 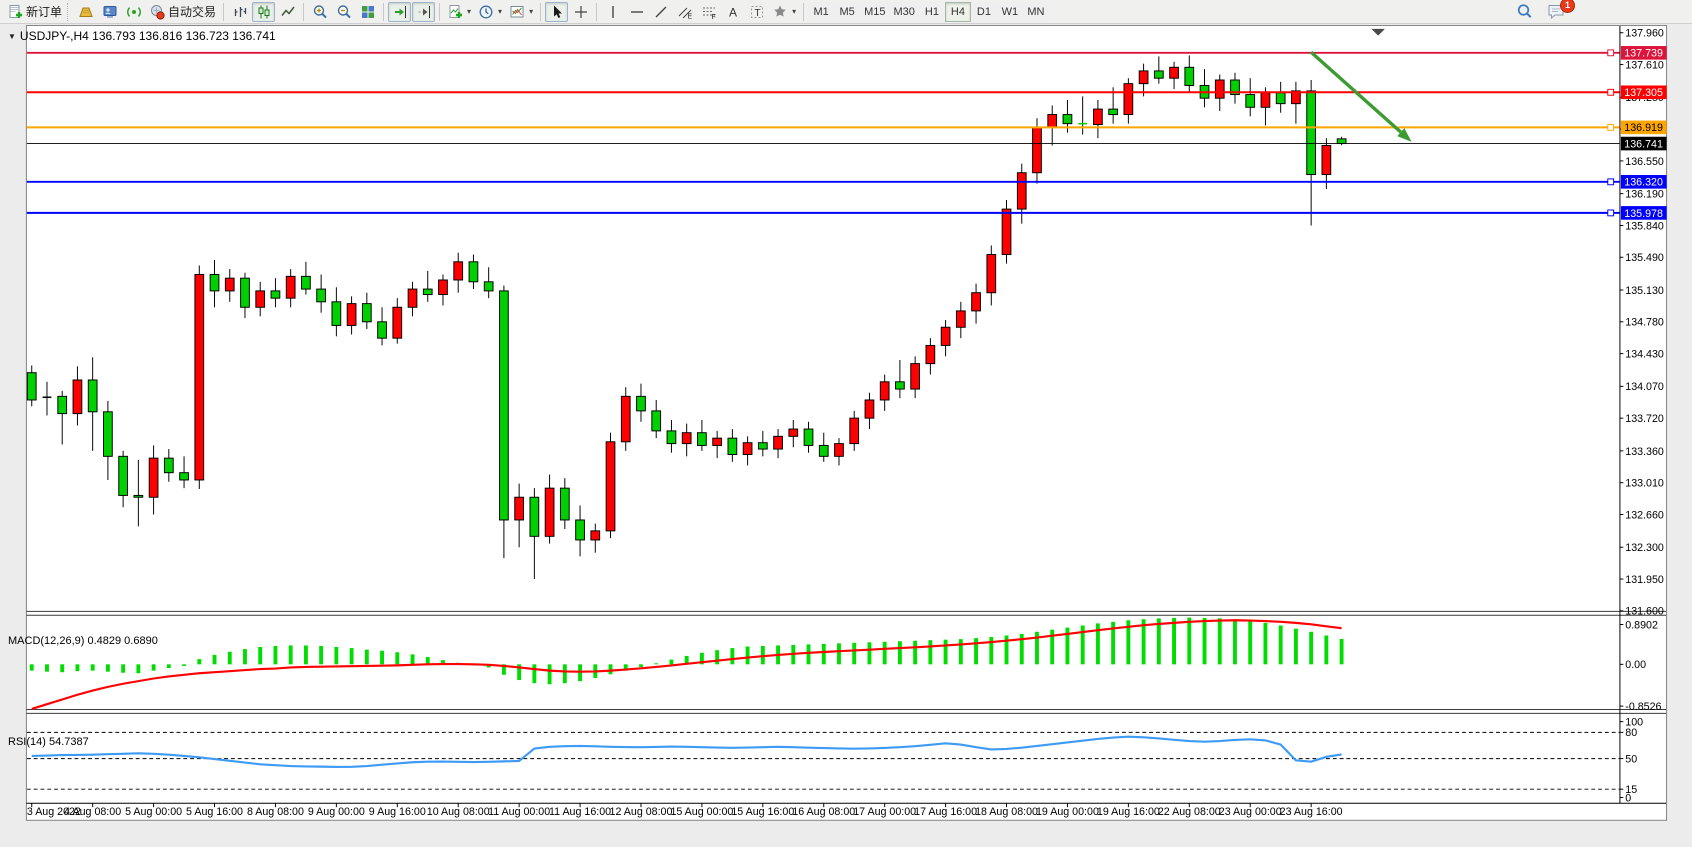 What do you see at coordinates (1631, 759) in the screenshot?
I see `svg-text: 50` at bounding box center [1631, 759].